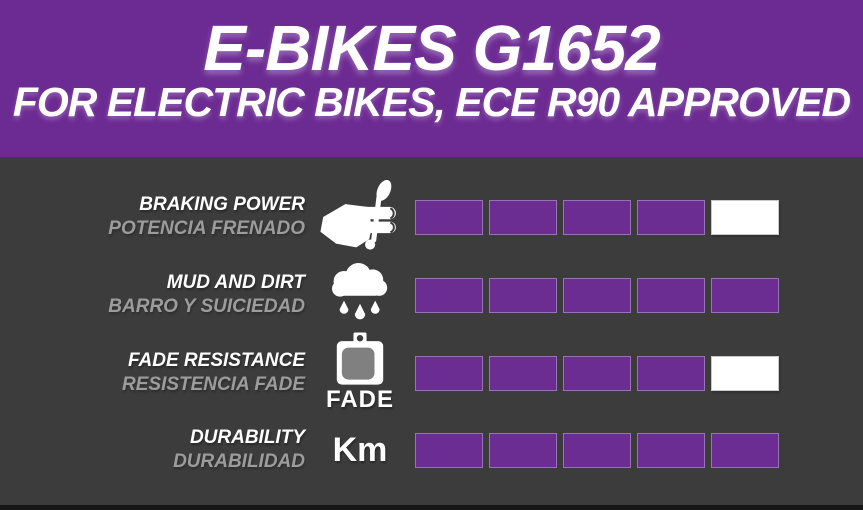  Describe the element at coordinates (152, 450) in the screenshot. I see `row-labels: DURABILITY DURABILIDAD` at that location.